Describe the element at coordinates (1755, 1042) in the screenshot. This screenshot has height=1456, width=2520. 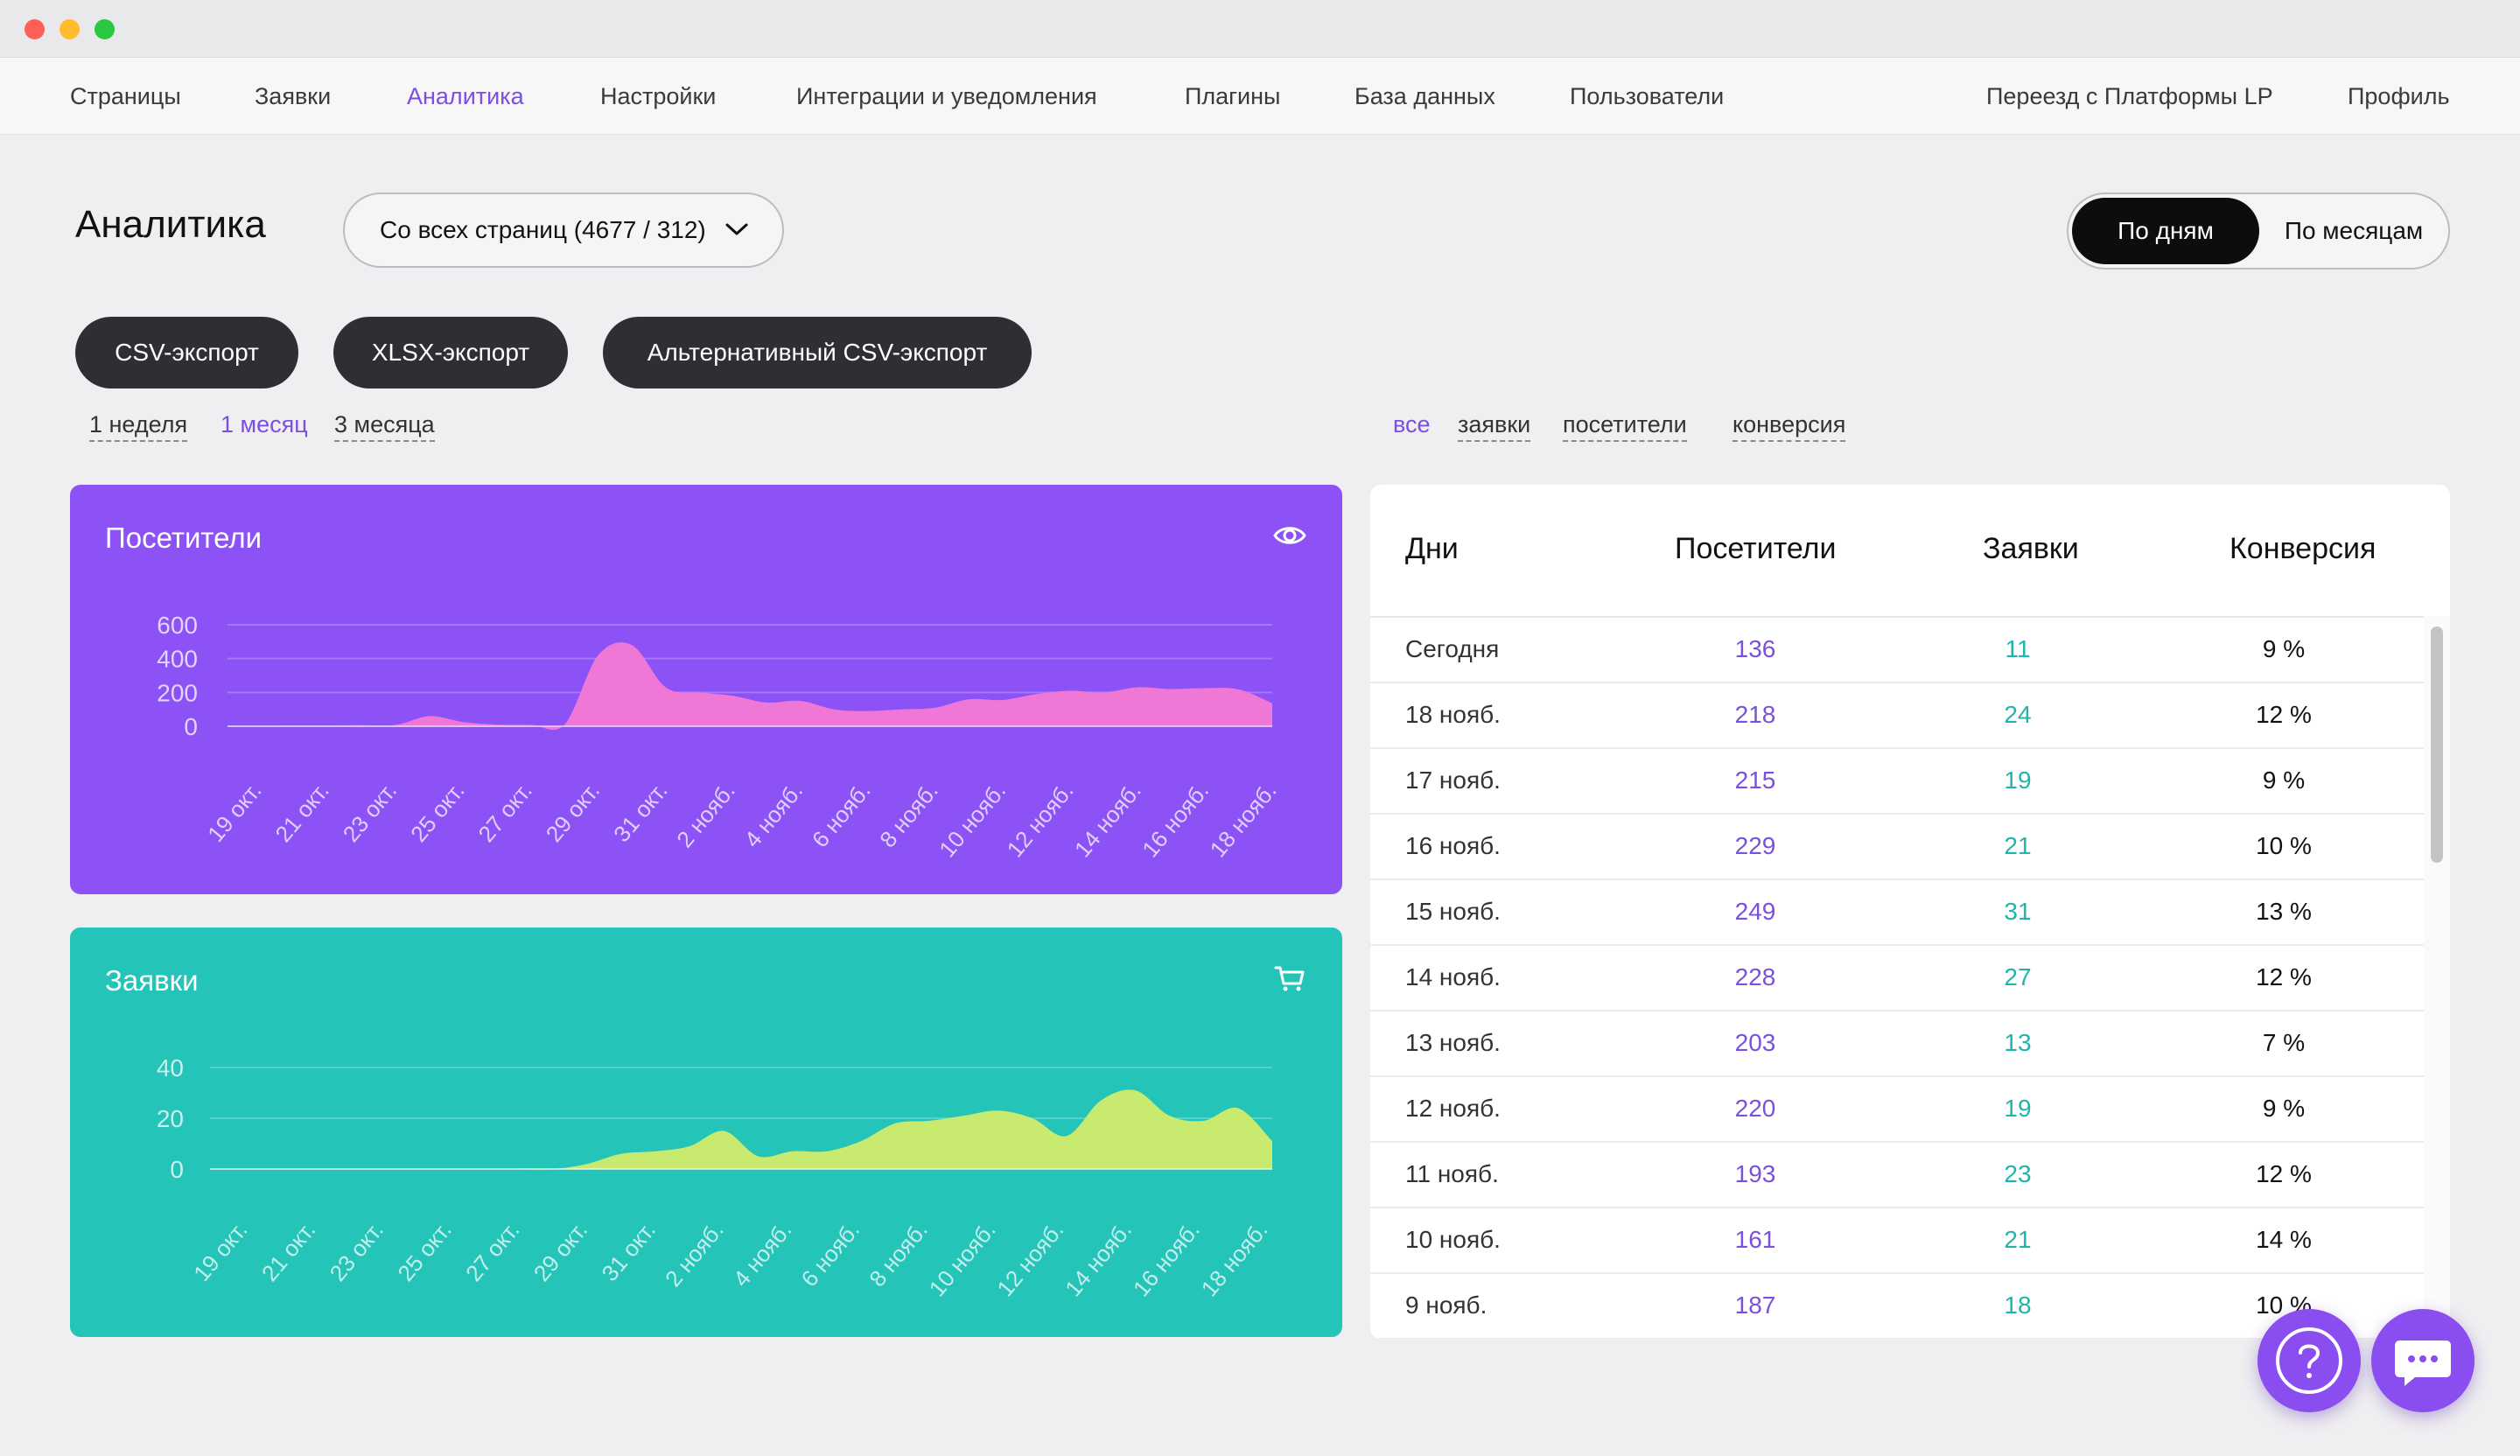
I see `cell-visitors: 203` at that location.